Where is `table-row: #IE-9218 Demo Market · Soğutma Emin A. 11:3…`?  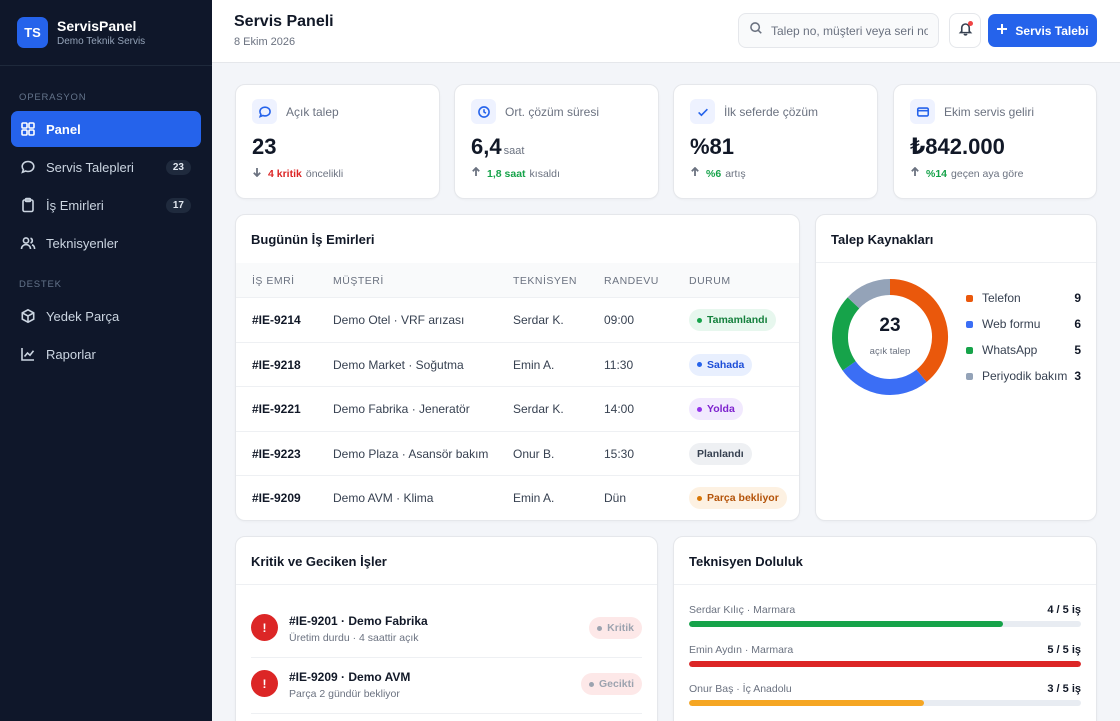
table-row: #IE-9218 Demo Market · Soğutma Emin A. 11:3… is located at coordinates (517, 365).